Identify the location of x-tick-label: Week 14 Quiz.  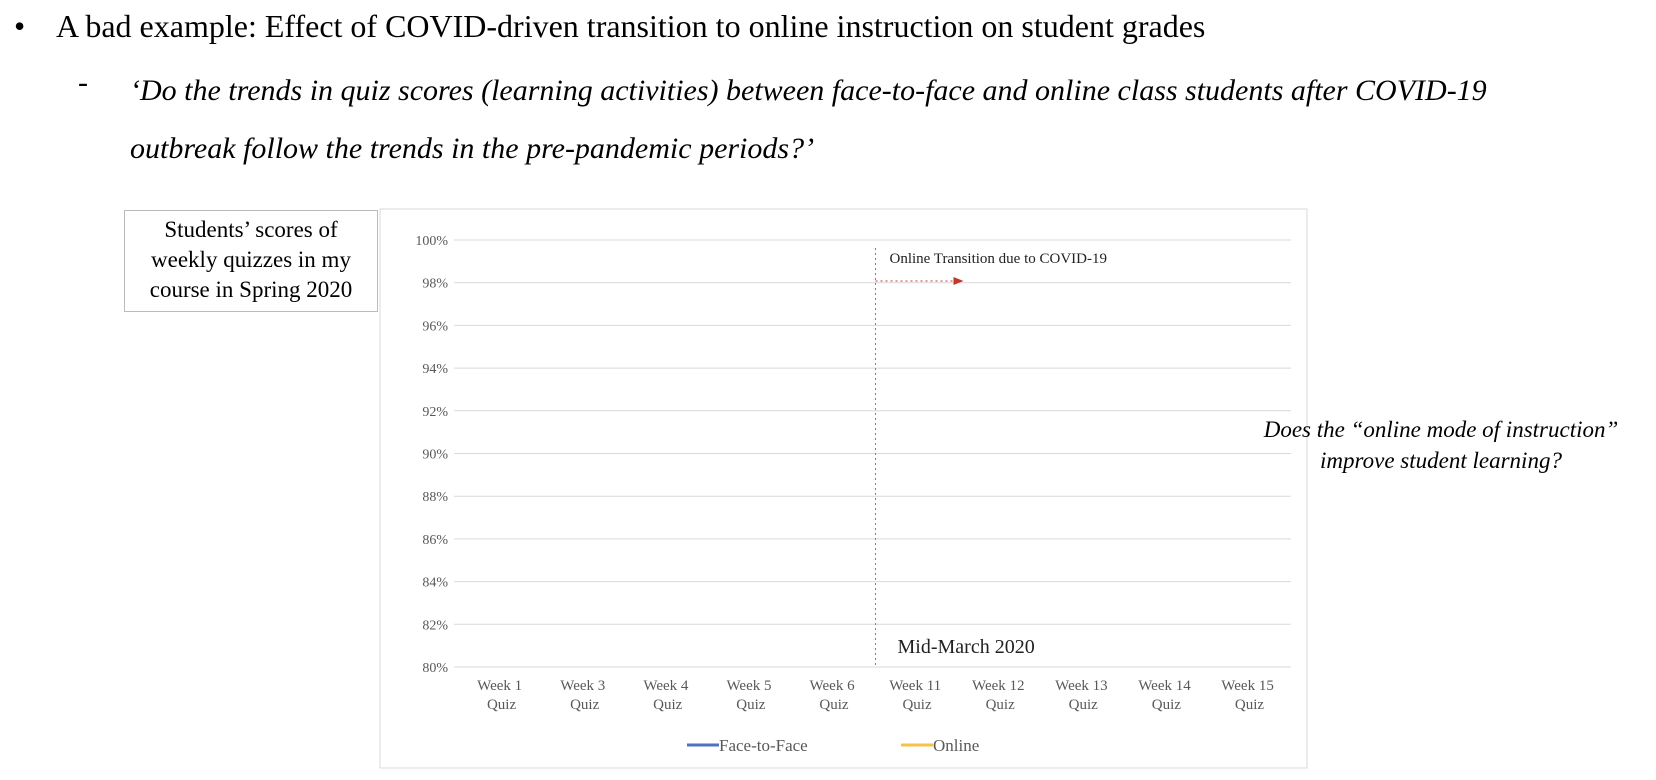
(1166, 695).